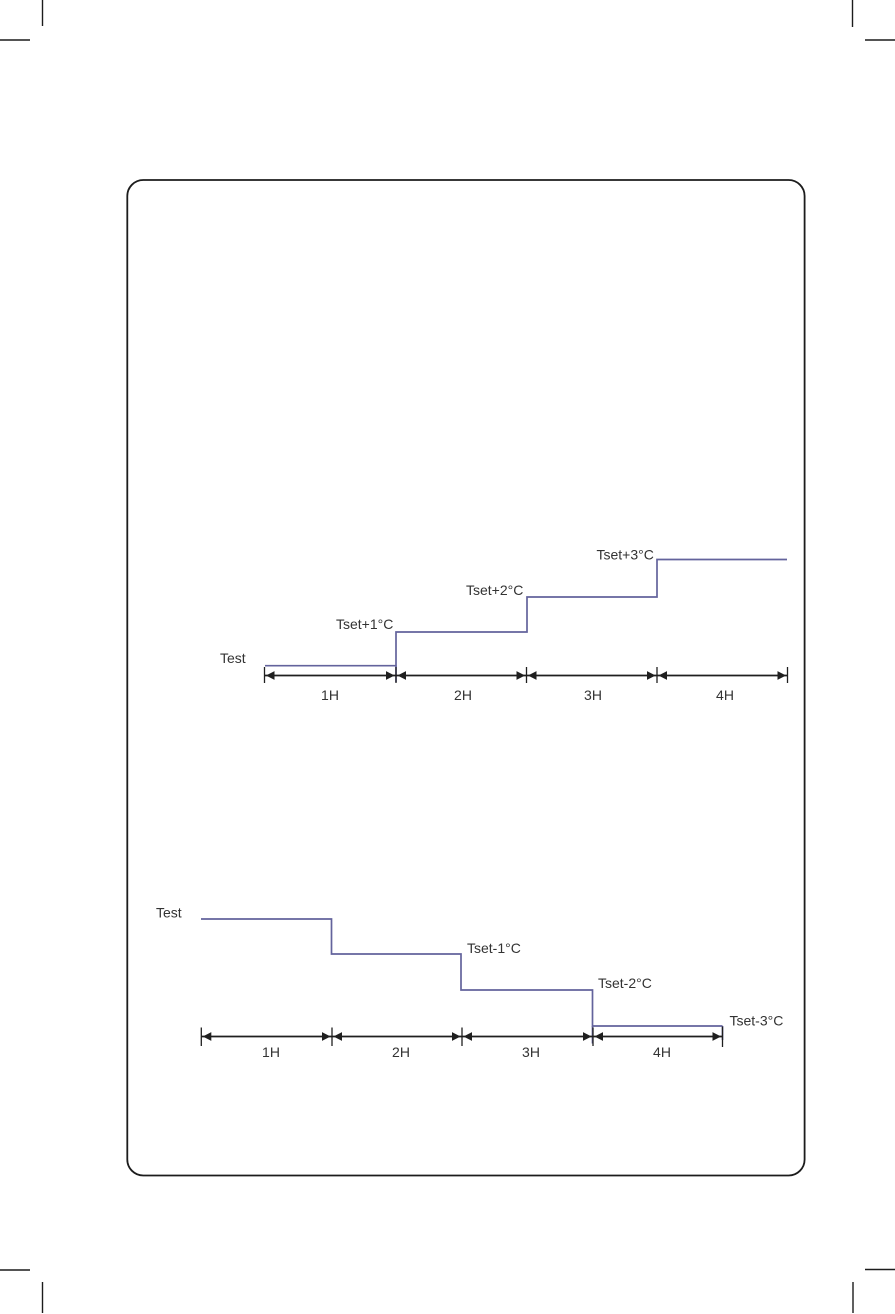 The width and height of the screenshot is (895, 1314). Describe the element at coordinates (364, 624) in the screenshot. I see `svg-text: Tset+1°C` at that location.